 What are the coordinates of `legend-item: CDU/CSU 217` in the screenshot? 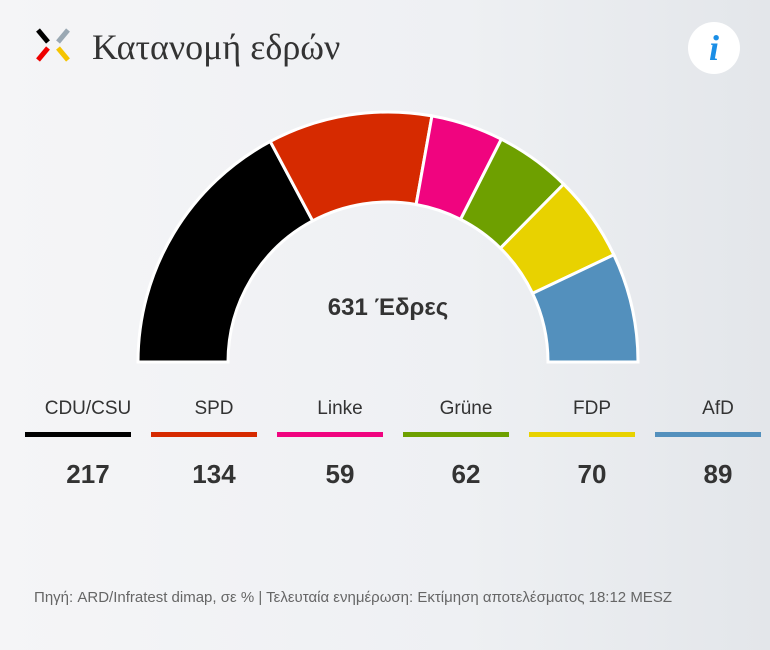 It's located at (88, 444).